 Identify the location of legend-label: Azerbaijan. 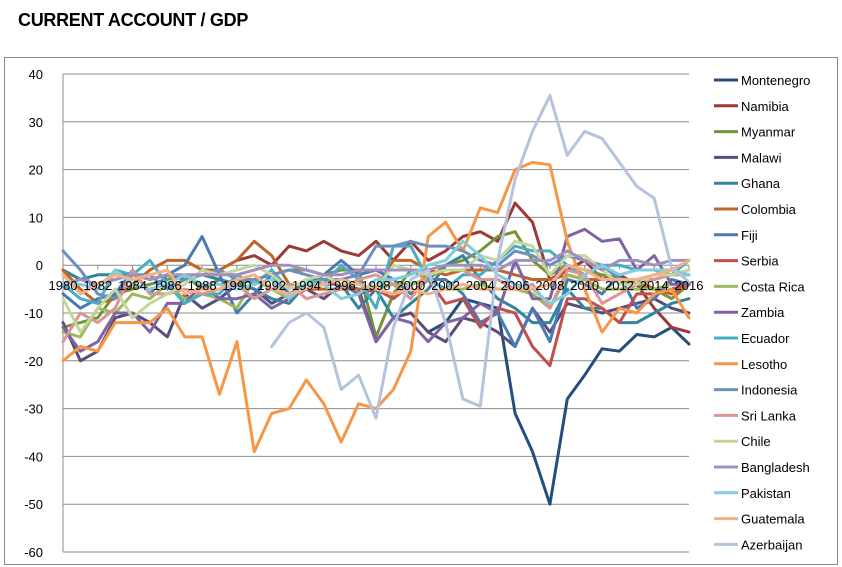
(771, 544).